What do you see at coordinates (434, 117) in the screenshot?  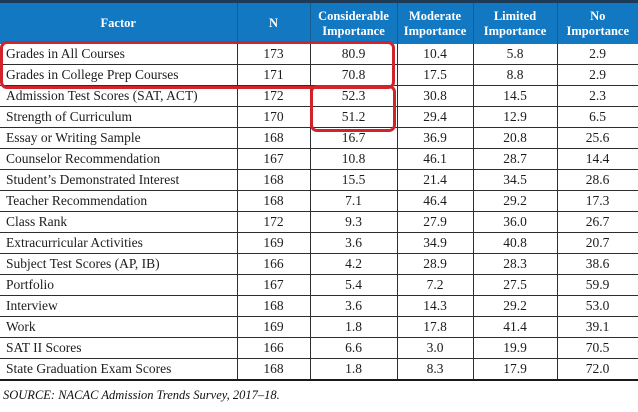 I see `value-cell: 29.4` at bounding box center [434, 117].